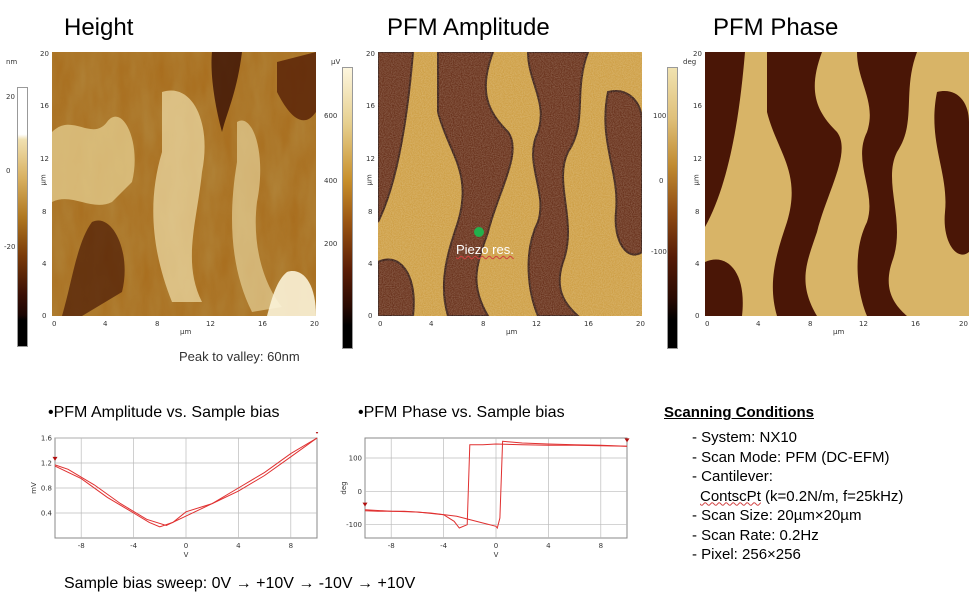 This screenshot has height=605, width=974. I want to click on phase-cbar-tick: 100, so click(660, 116).